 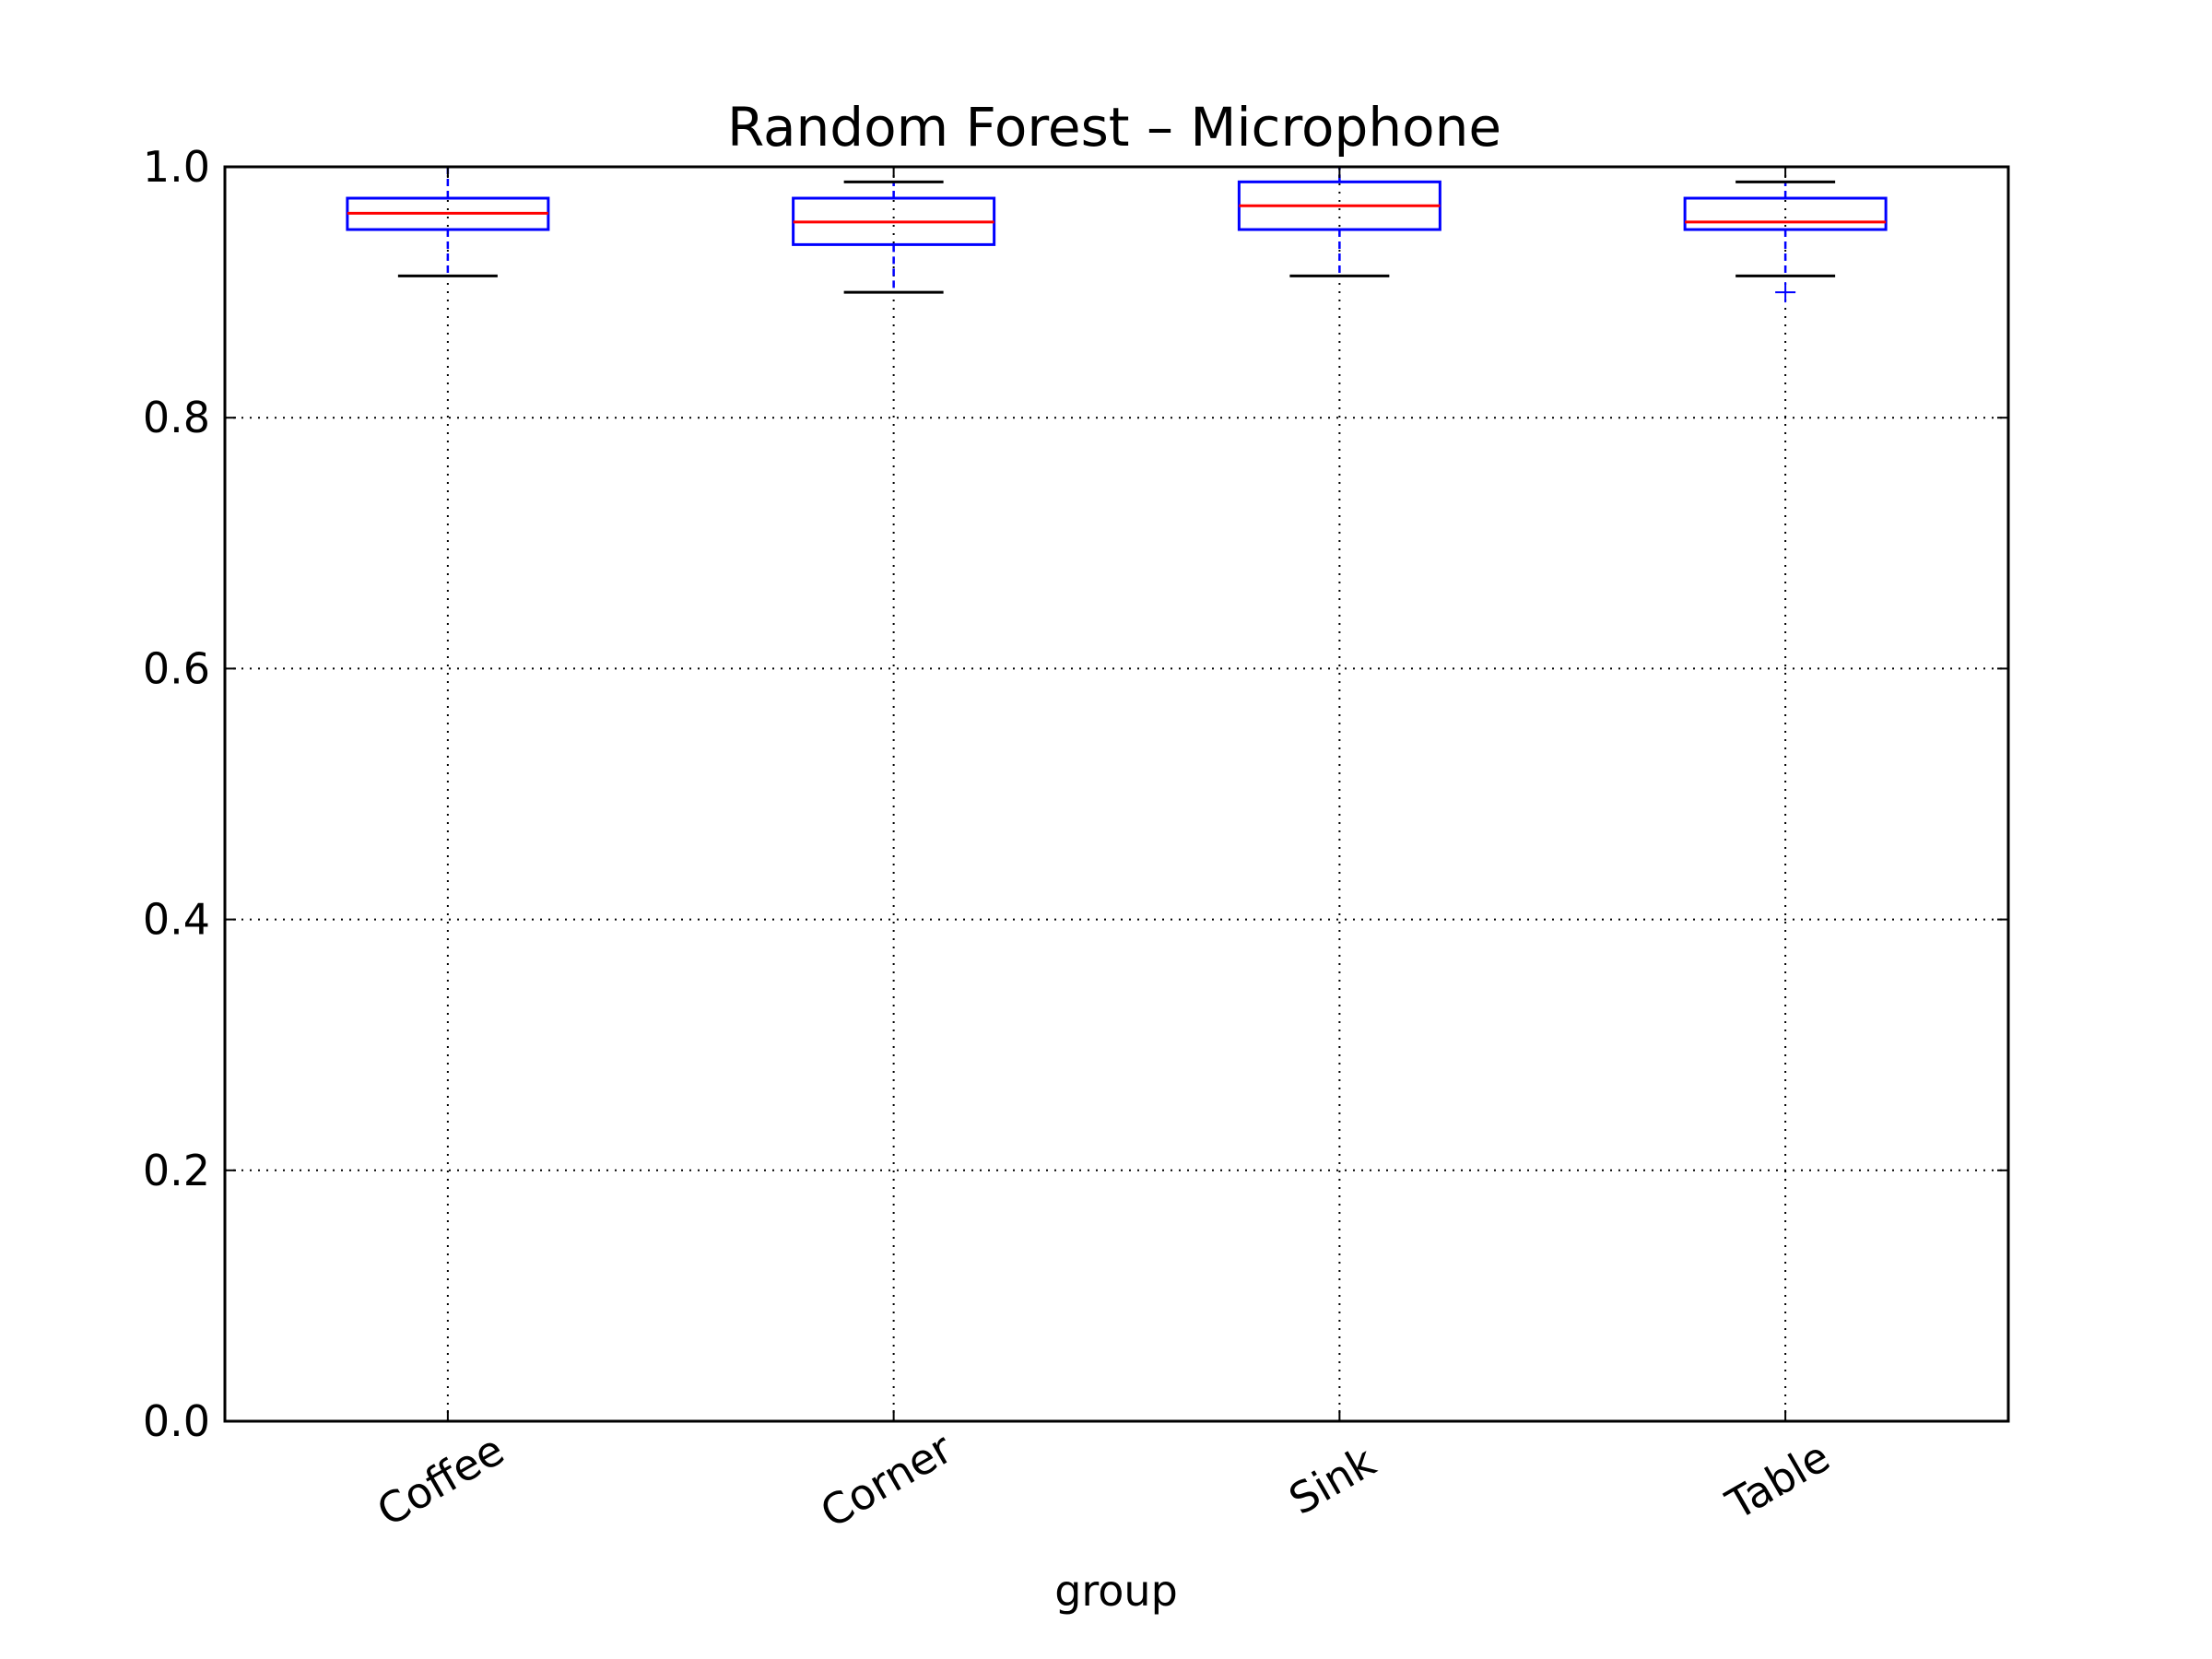 I want to click on iqr-box, so click(x=1785, y=213).